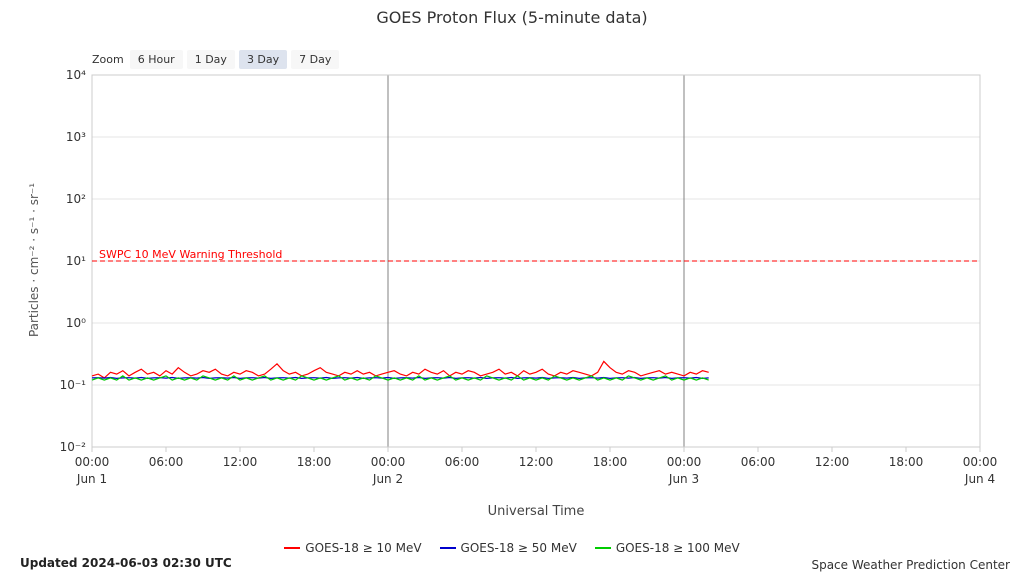 The image size is (1024, 576). Describe the element at coordinates (126, 563) in the screenshot. I see `updated-timestamp: Updated 2024-06-03 02:30 UTC` at that location.